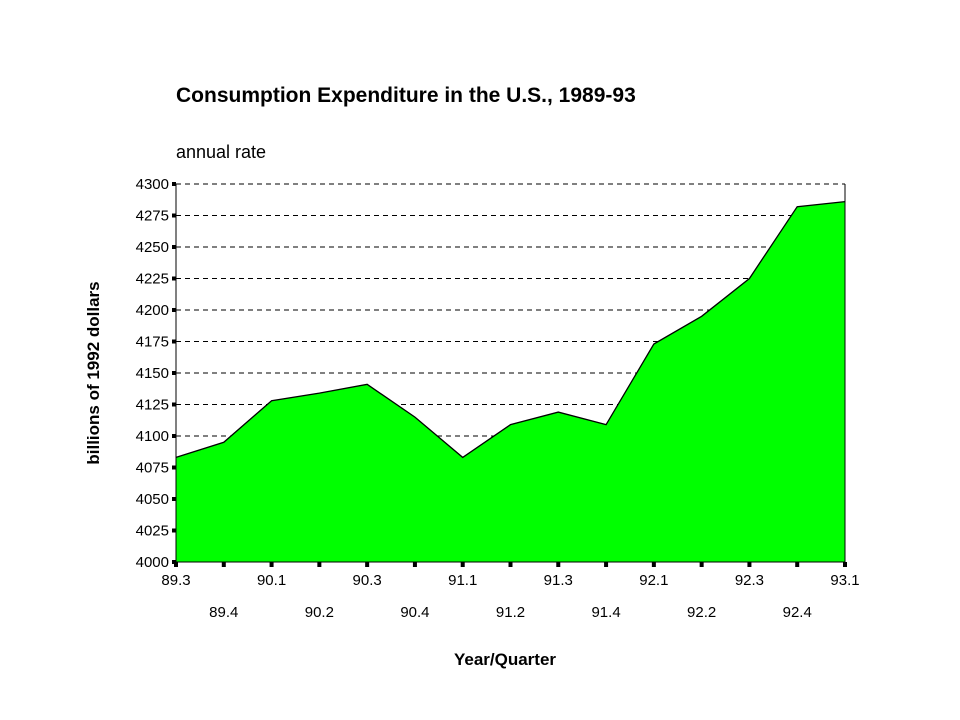 This screenshot has width=960, height=720. What do you see at coordinates (414, 612) in the screenshot?
I see `x-tick-label: 90.4` at bounding box center [414, 612].